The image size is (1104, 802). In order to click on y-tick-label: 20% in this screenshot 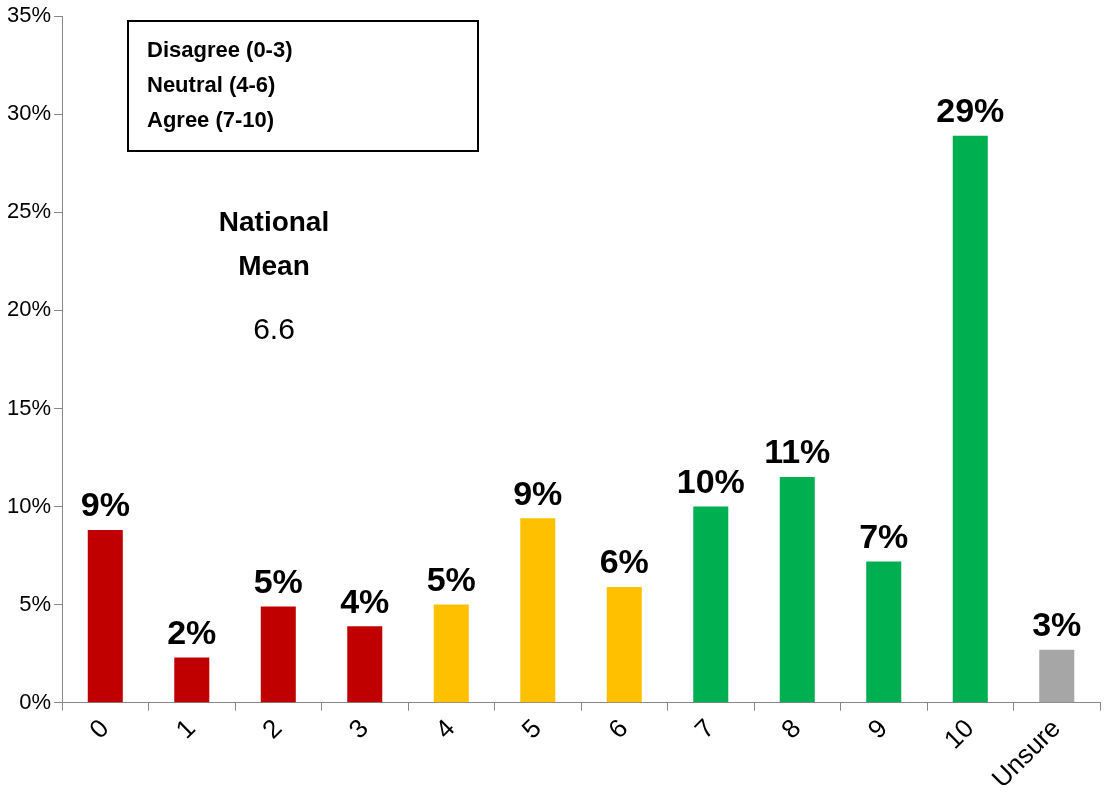, I will do `click(29, 309)`.